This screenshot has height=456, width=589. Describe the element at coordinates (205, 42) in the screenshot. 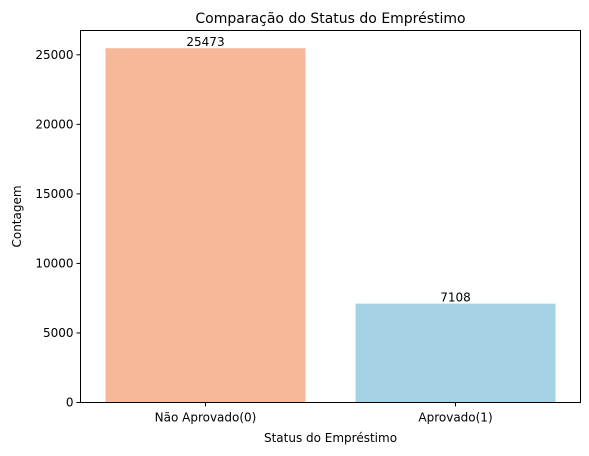

I see `bar-value-label: 25473` at that location.